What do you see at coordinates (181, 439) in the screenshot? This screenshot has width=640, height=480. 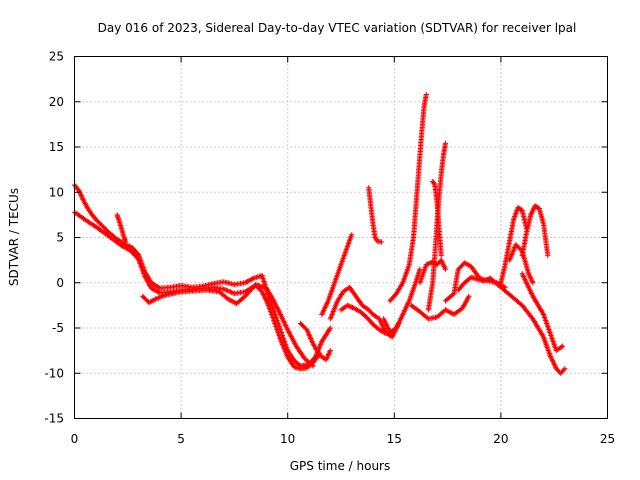 I see `x-tick-label: 5` at bounding box center [181, 439].